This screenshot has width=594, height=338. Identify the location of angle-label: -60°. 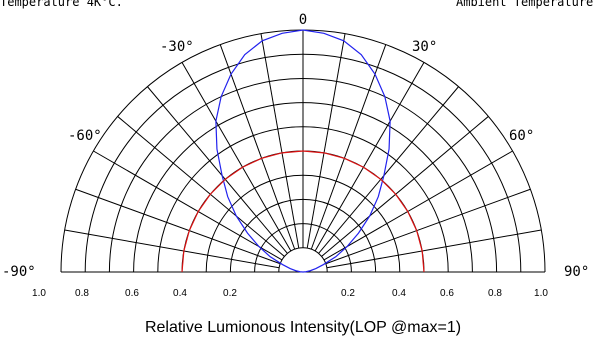
(85, 136).